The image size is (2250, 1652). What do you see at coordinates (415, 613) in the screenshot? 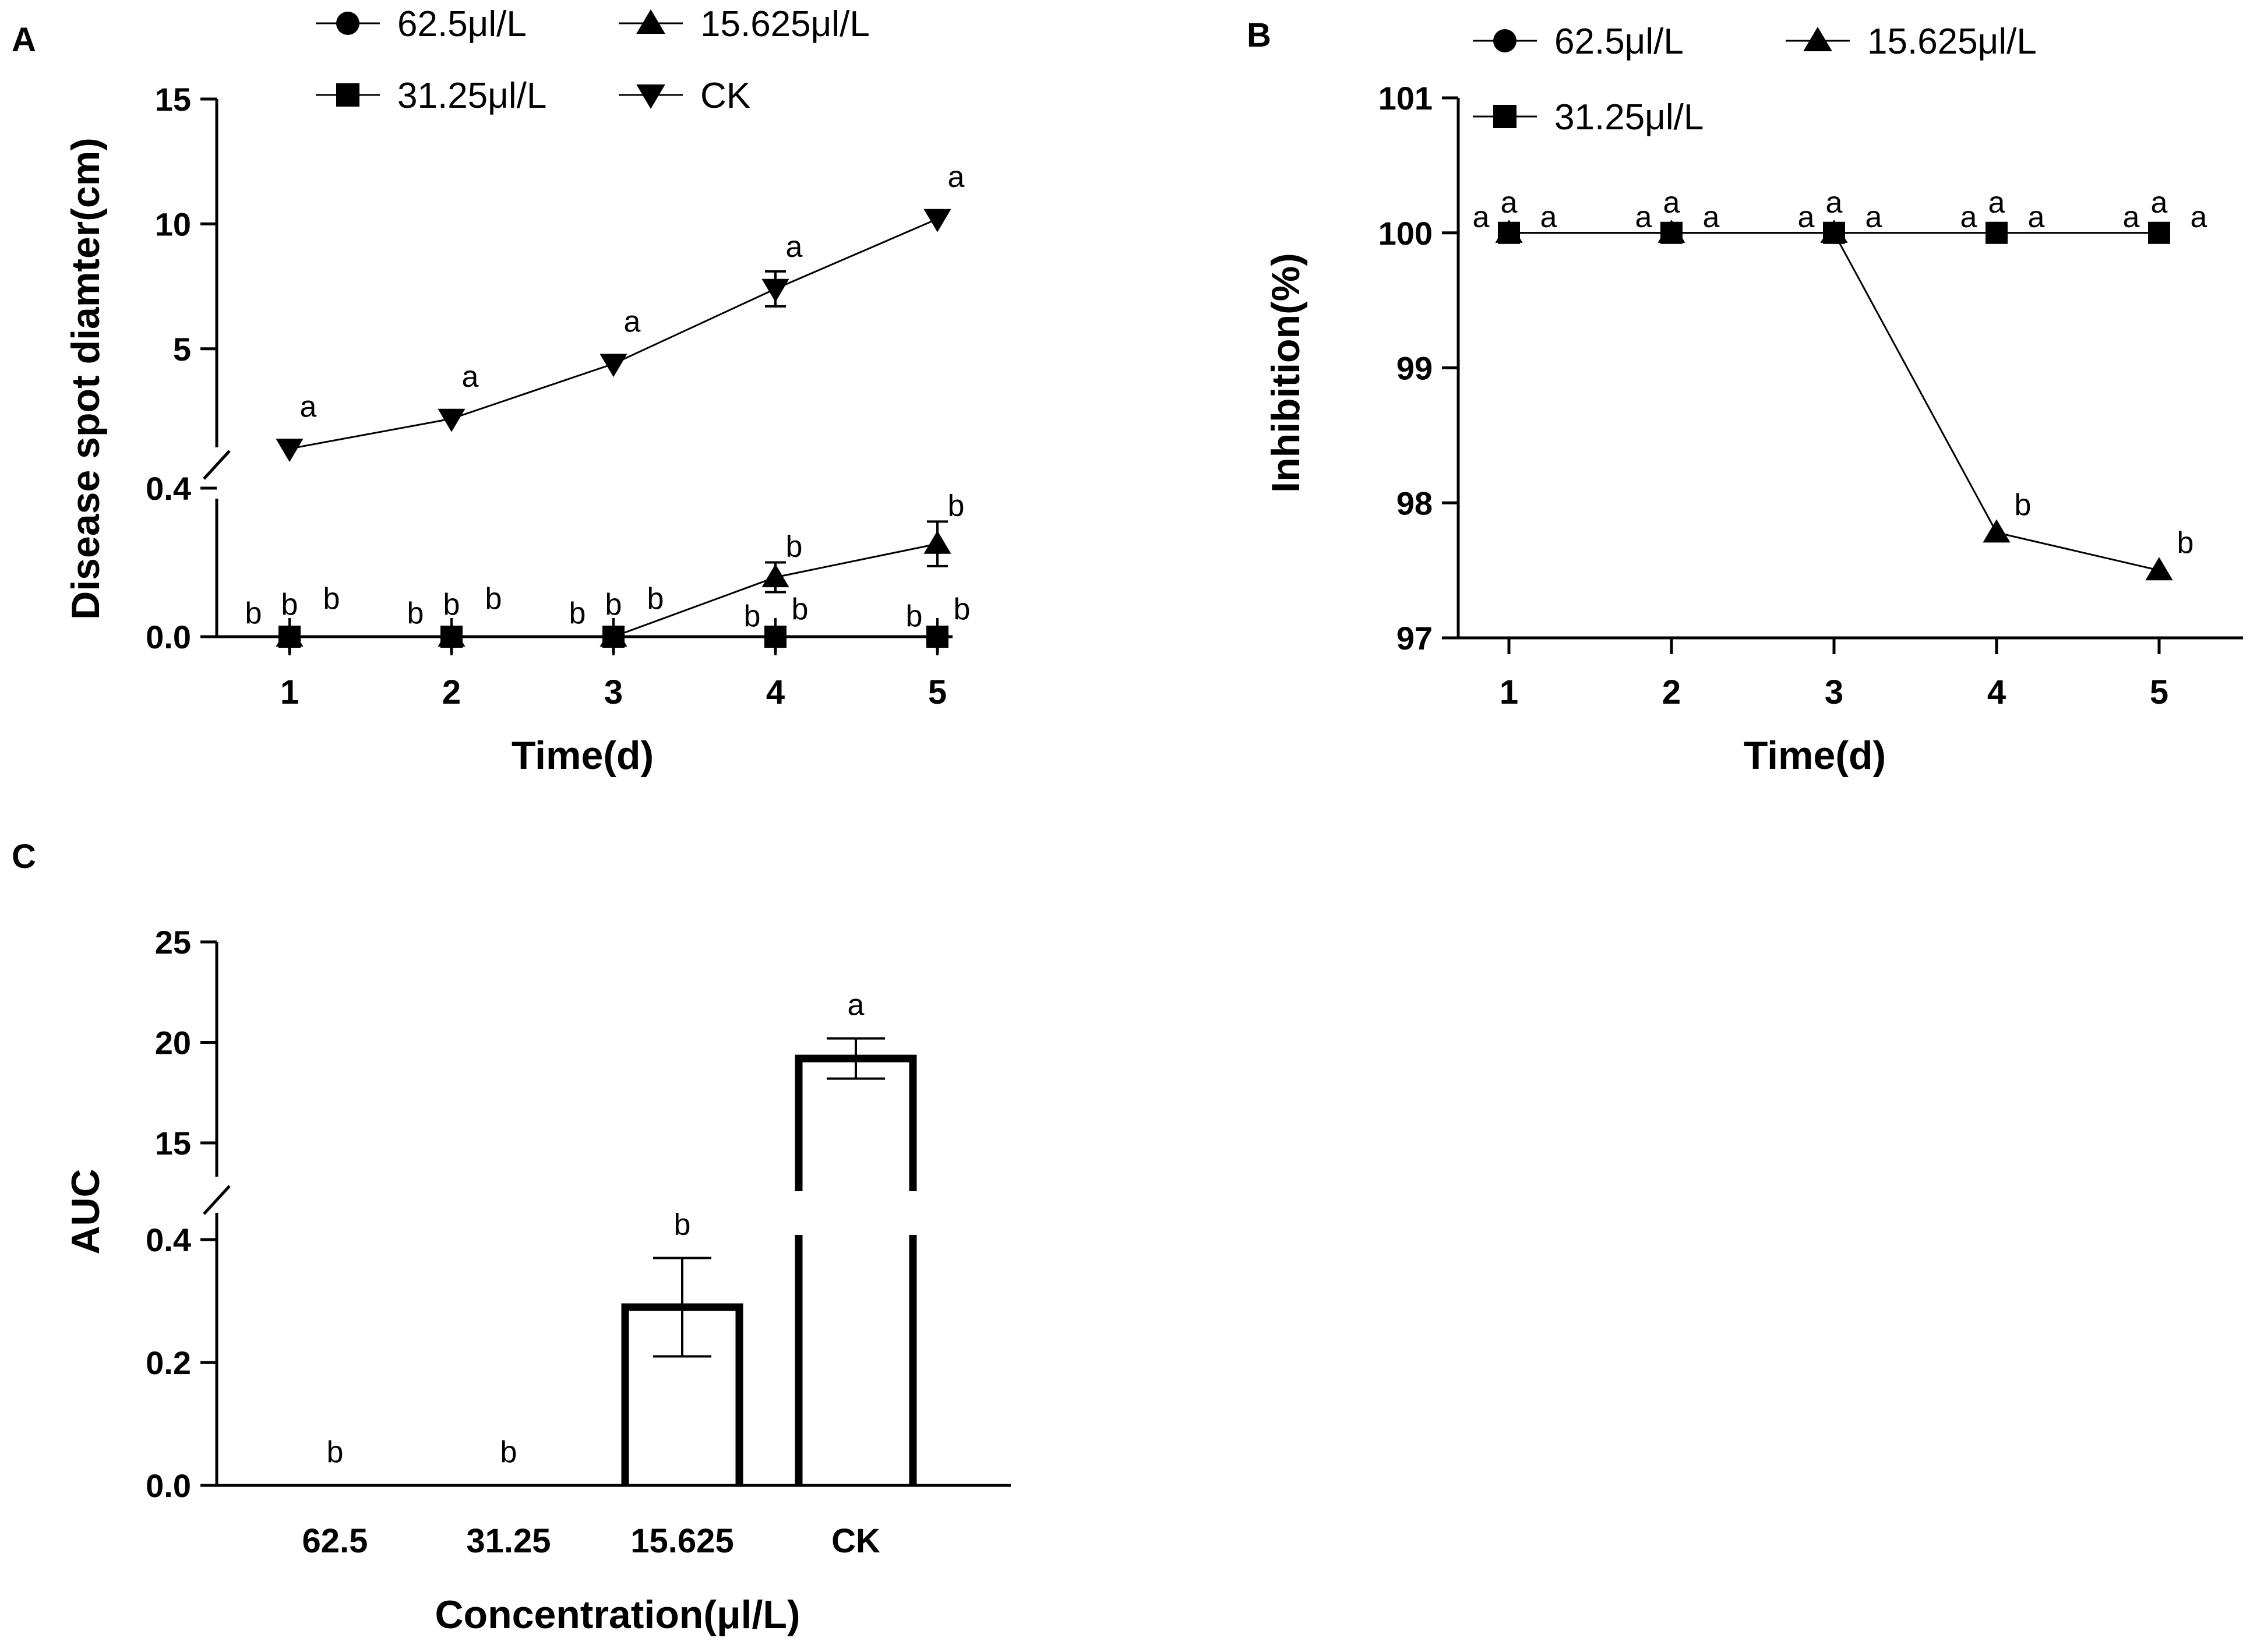
I see `panel-a-letter-low1-1: b` at bounding box center [415, 613].